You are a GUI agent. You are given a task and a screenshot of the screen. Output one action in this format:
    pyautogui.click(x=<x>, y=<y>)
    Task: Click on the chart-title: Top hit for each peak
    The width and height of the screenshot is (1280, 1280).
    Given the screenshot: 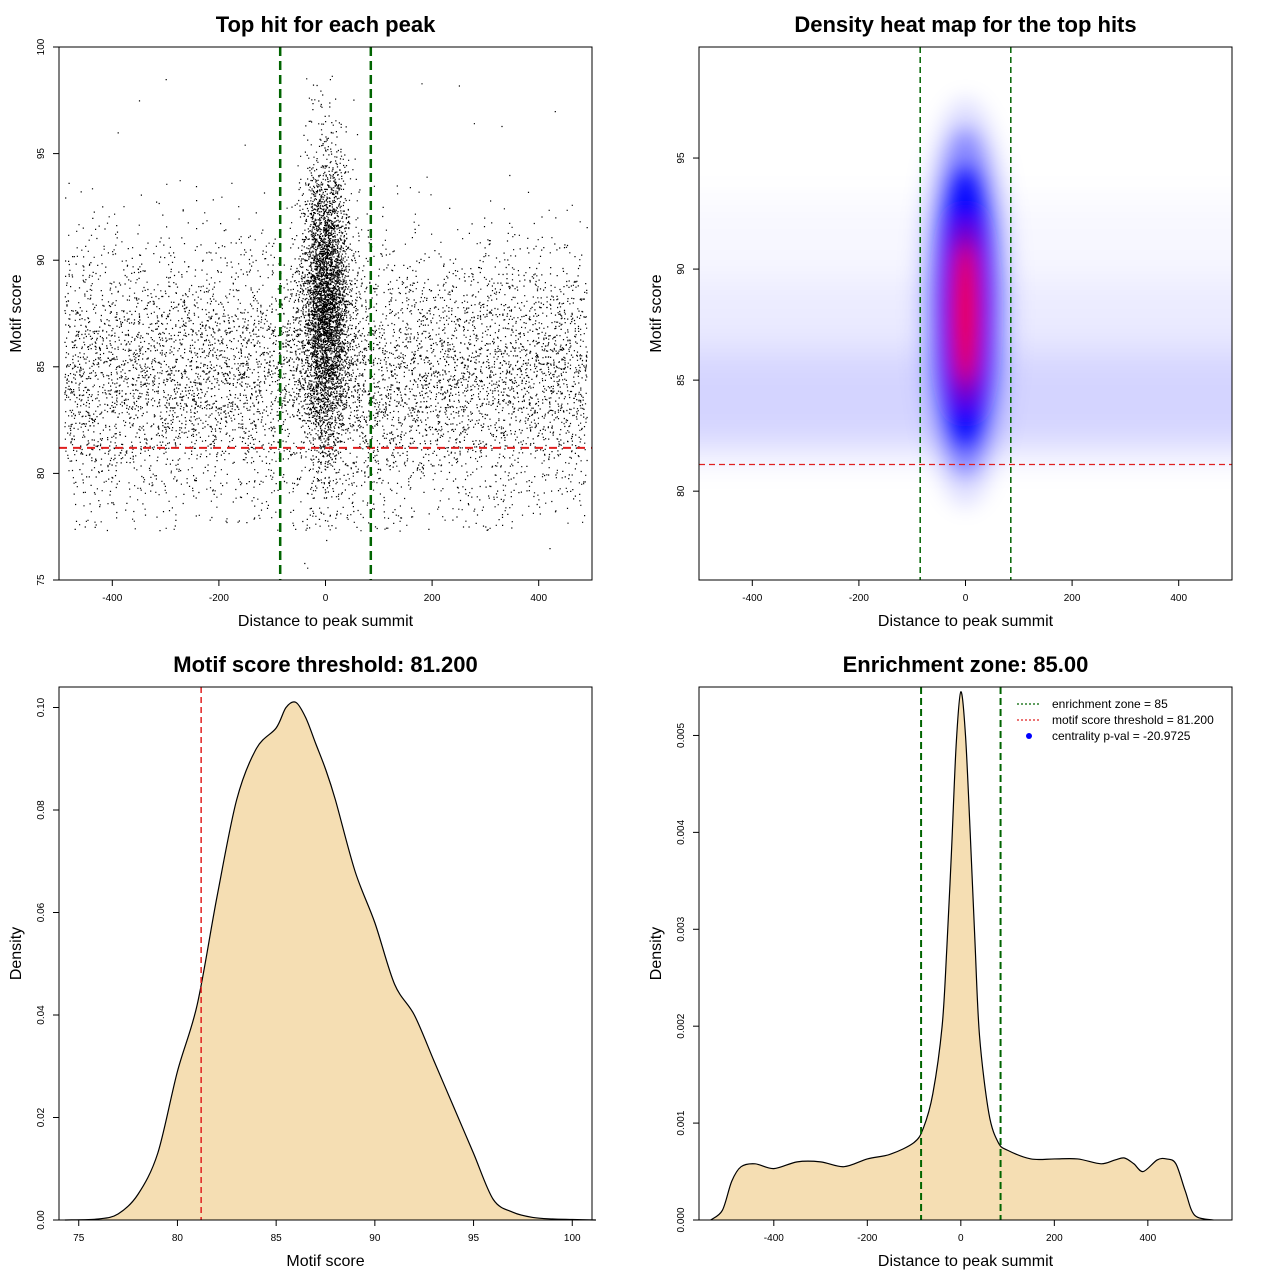 What is the action you would take?
    pyautogui.click(x=326, y=24)
    